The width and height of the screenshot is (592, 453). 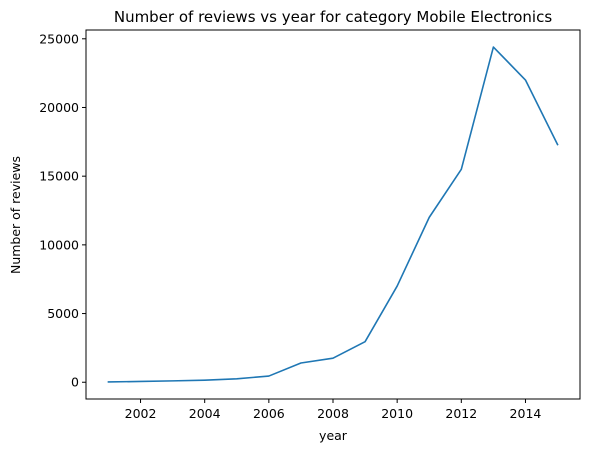 What do you see at coordinates (15, 215) in the screenshot?
I see `y-axis-label: Number of reviews` at bounding box center [15, 215].